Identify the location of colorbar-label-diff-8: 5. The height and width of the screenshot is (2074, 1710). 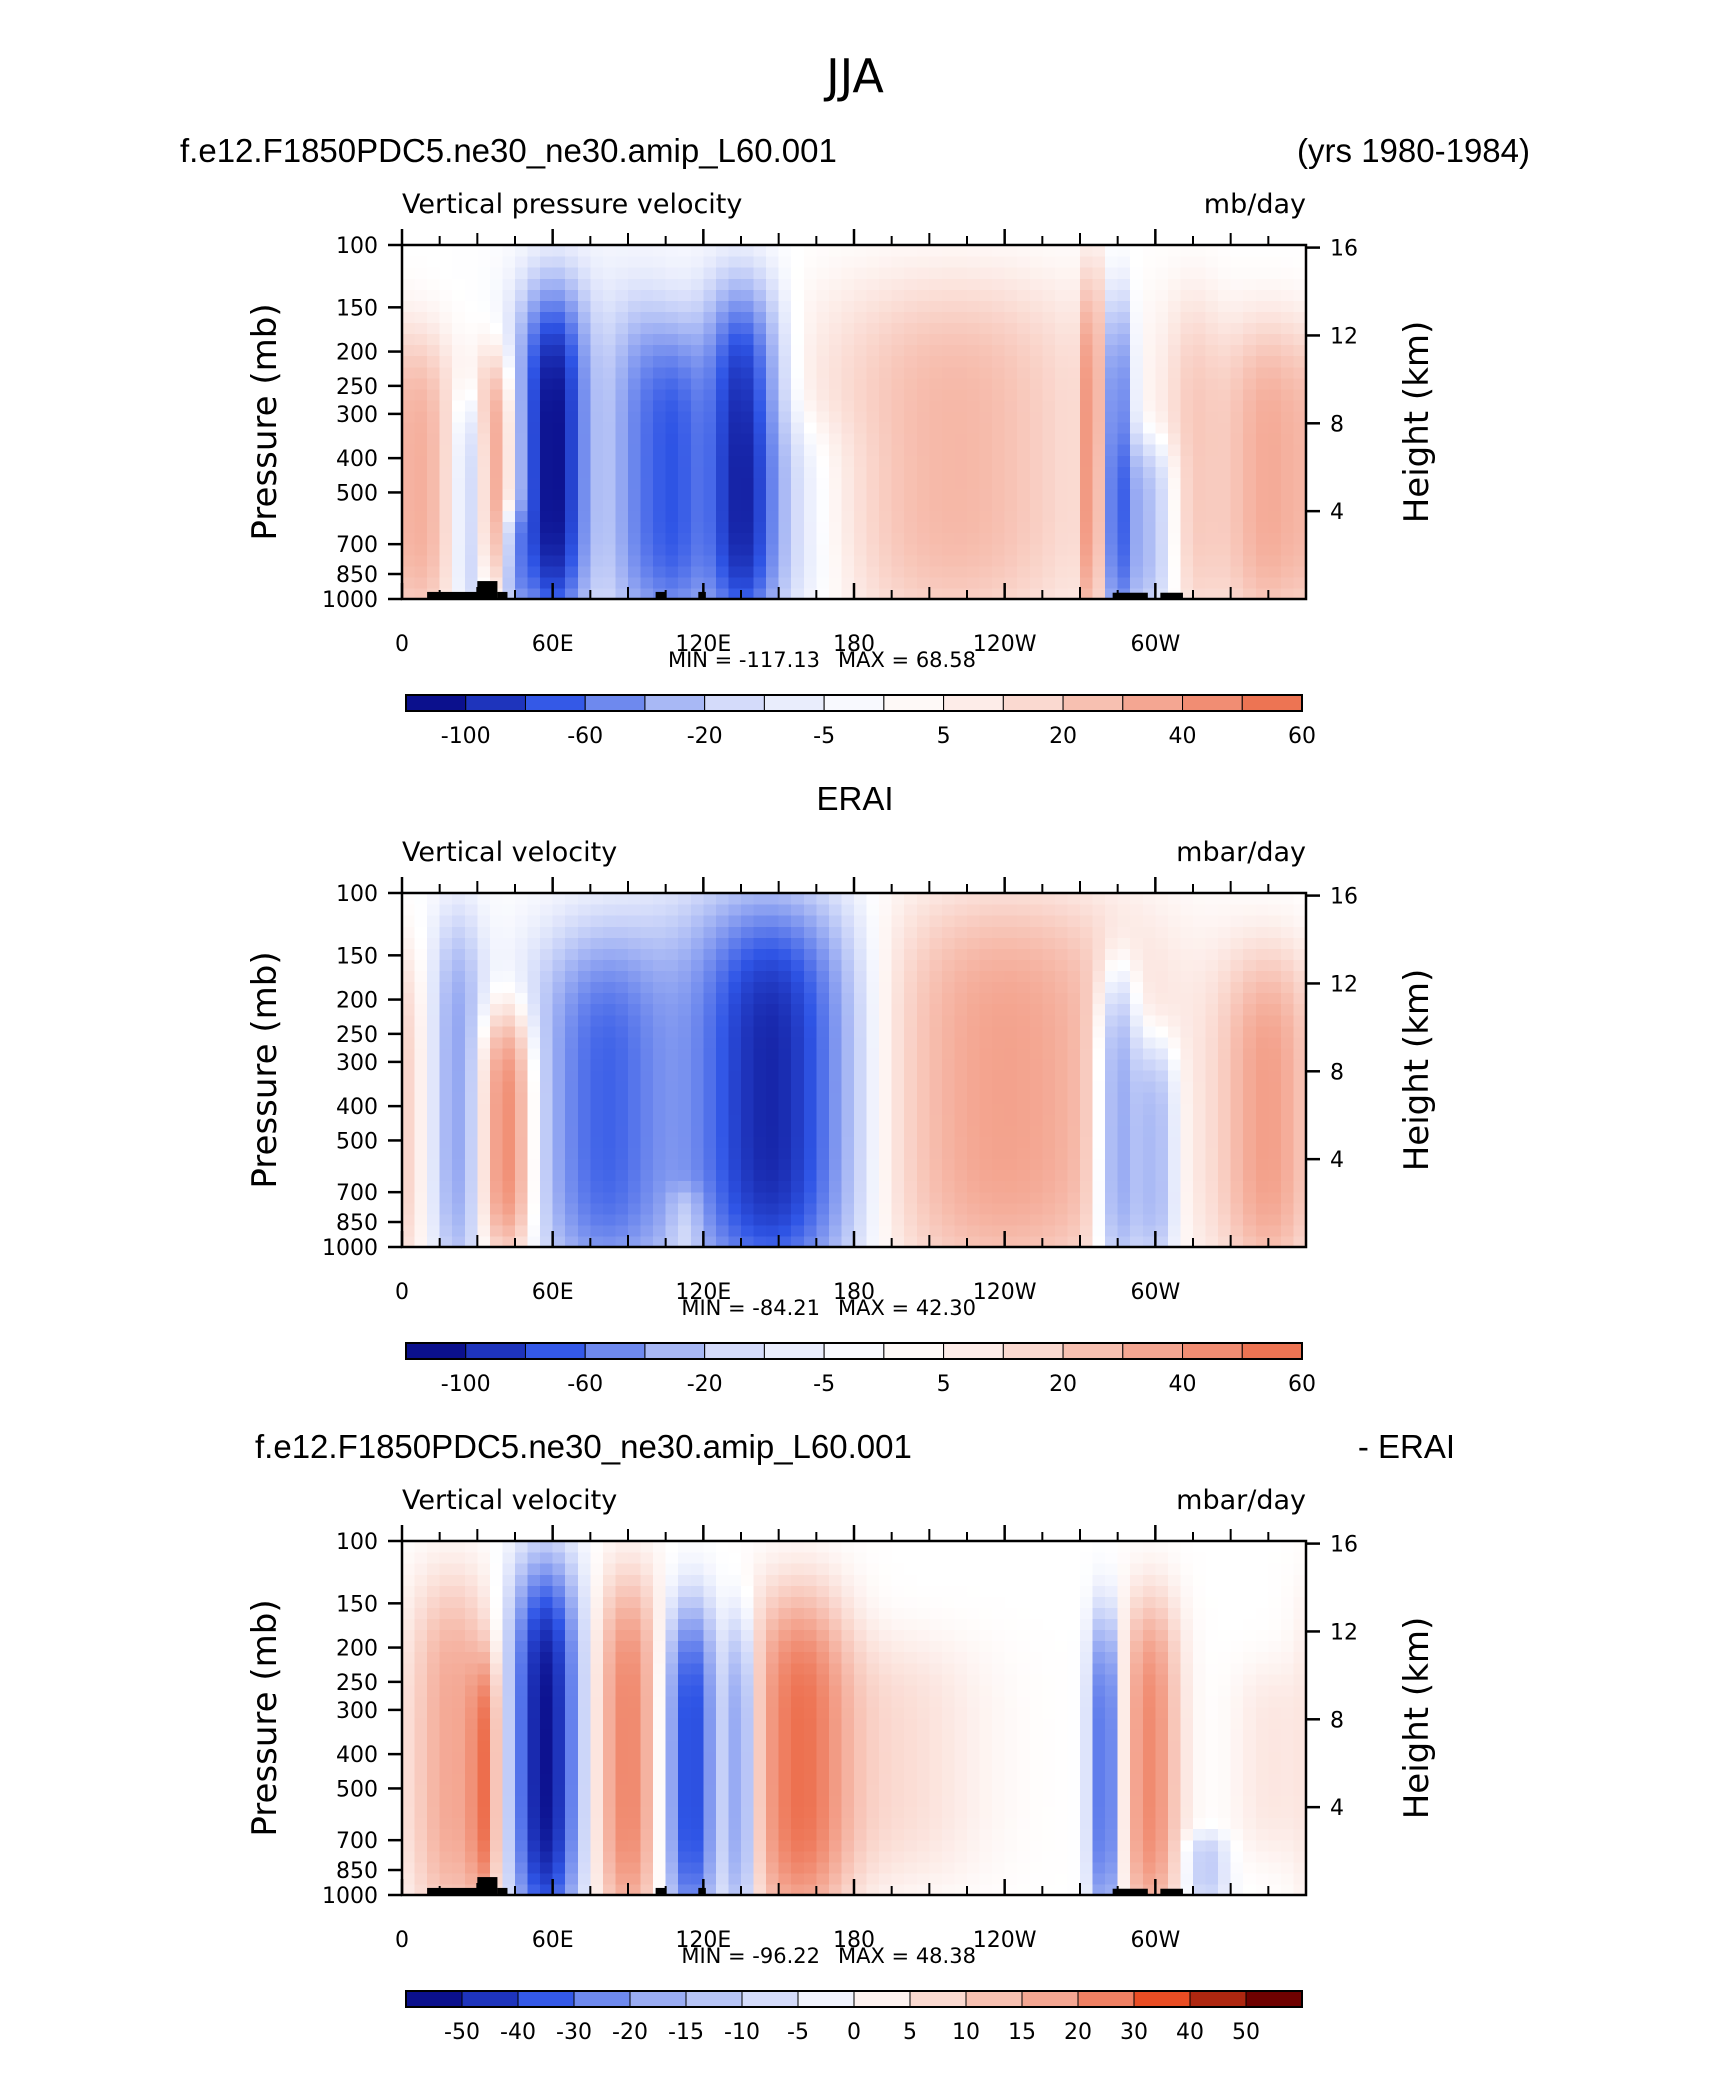
(910, 2032).